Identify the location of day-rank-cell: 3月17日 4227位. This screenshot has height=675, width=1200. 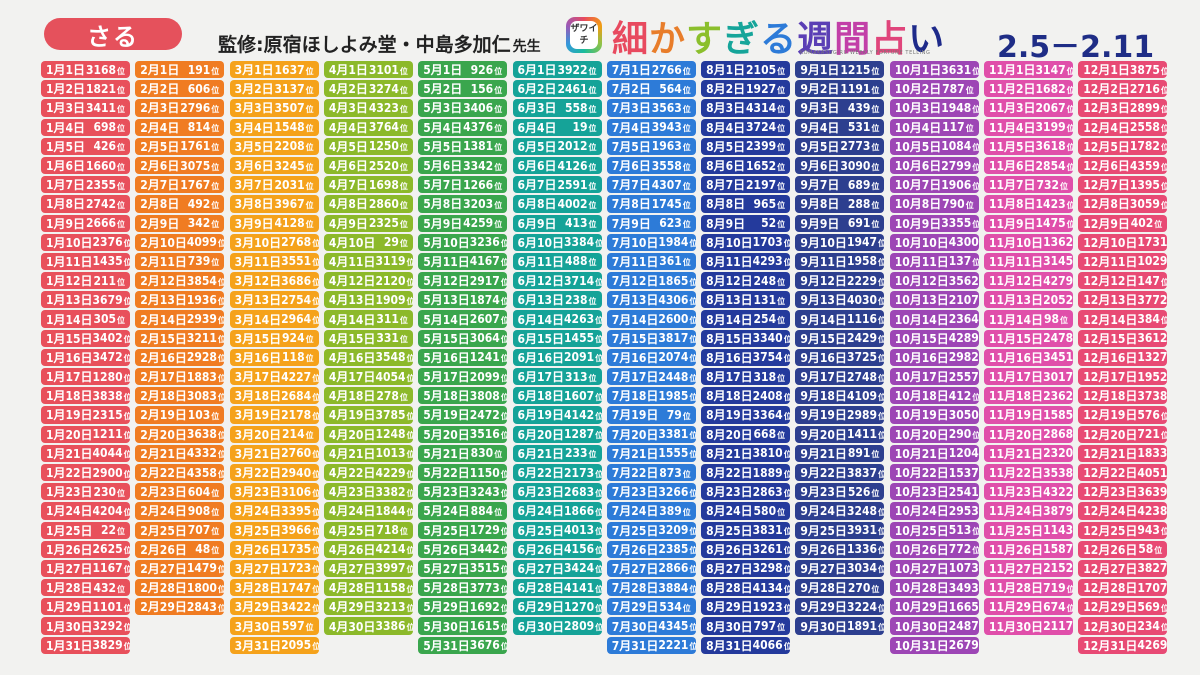
(274, 377).